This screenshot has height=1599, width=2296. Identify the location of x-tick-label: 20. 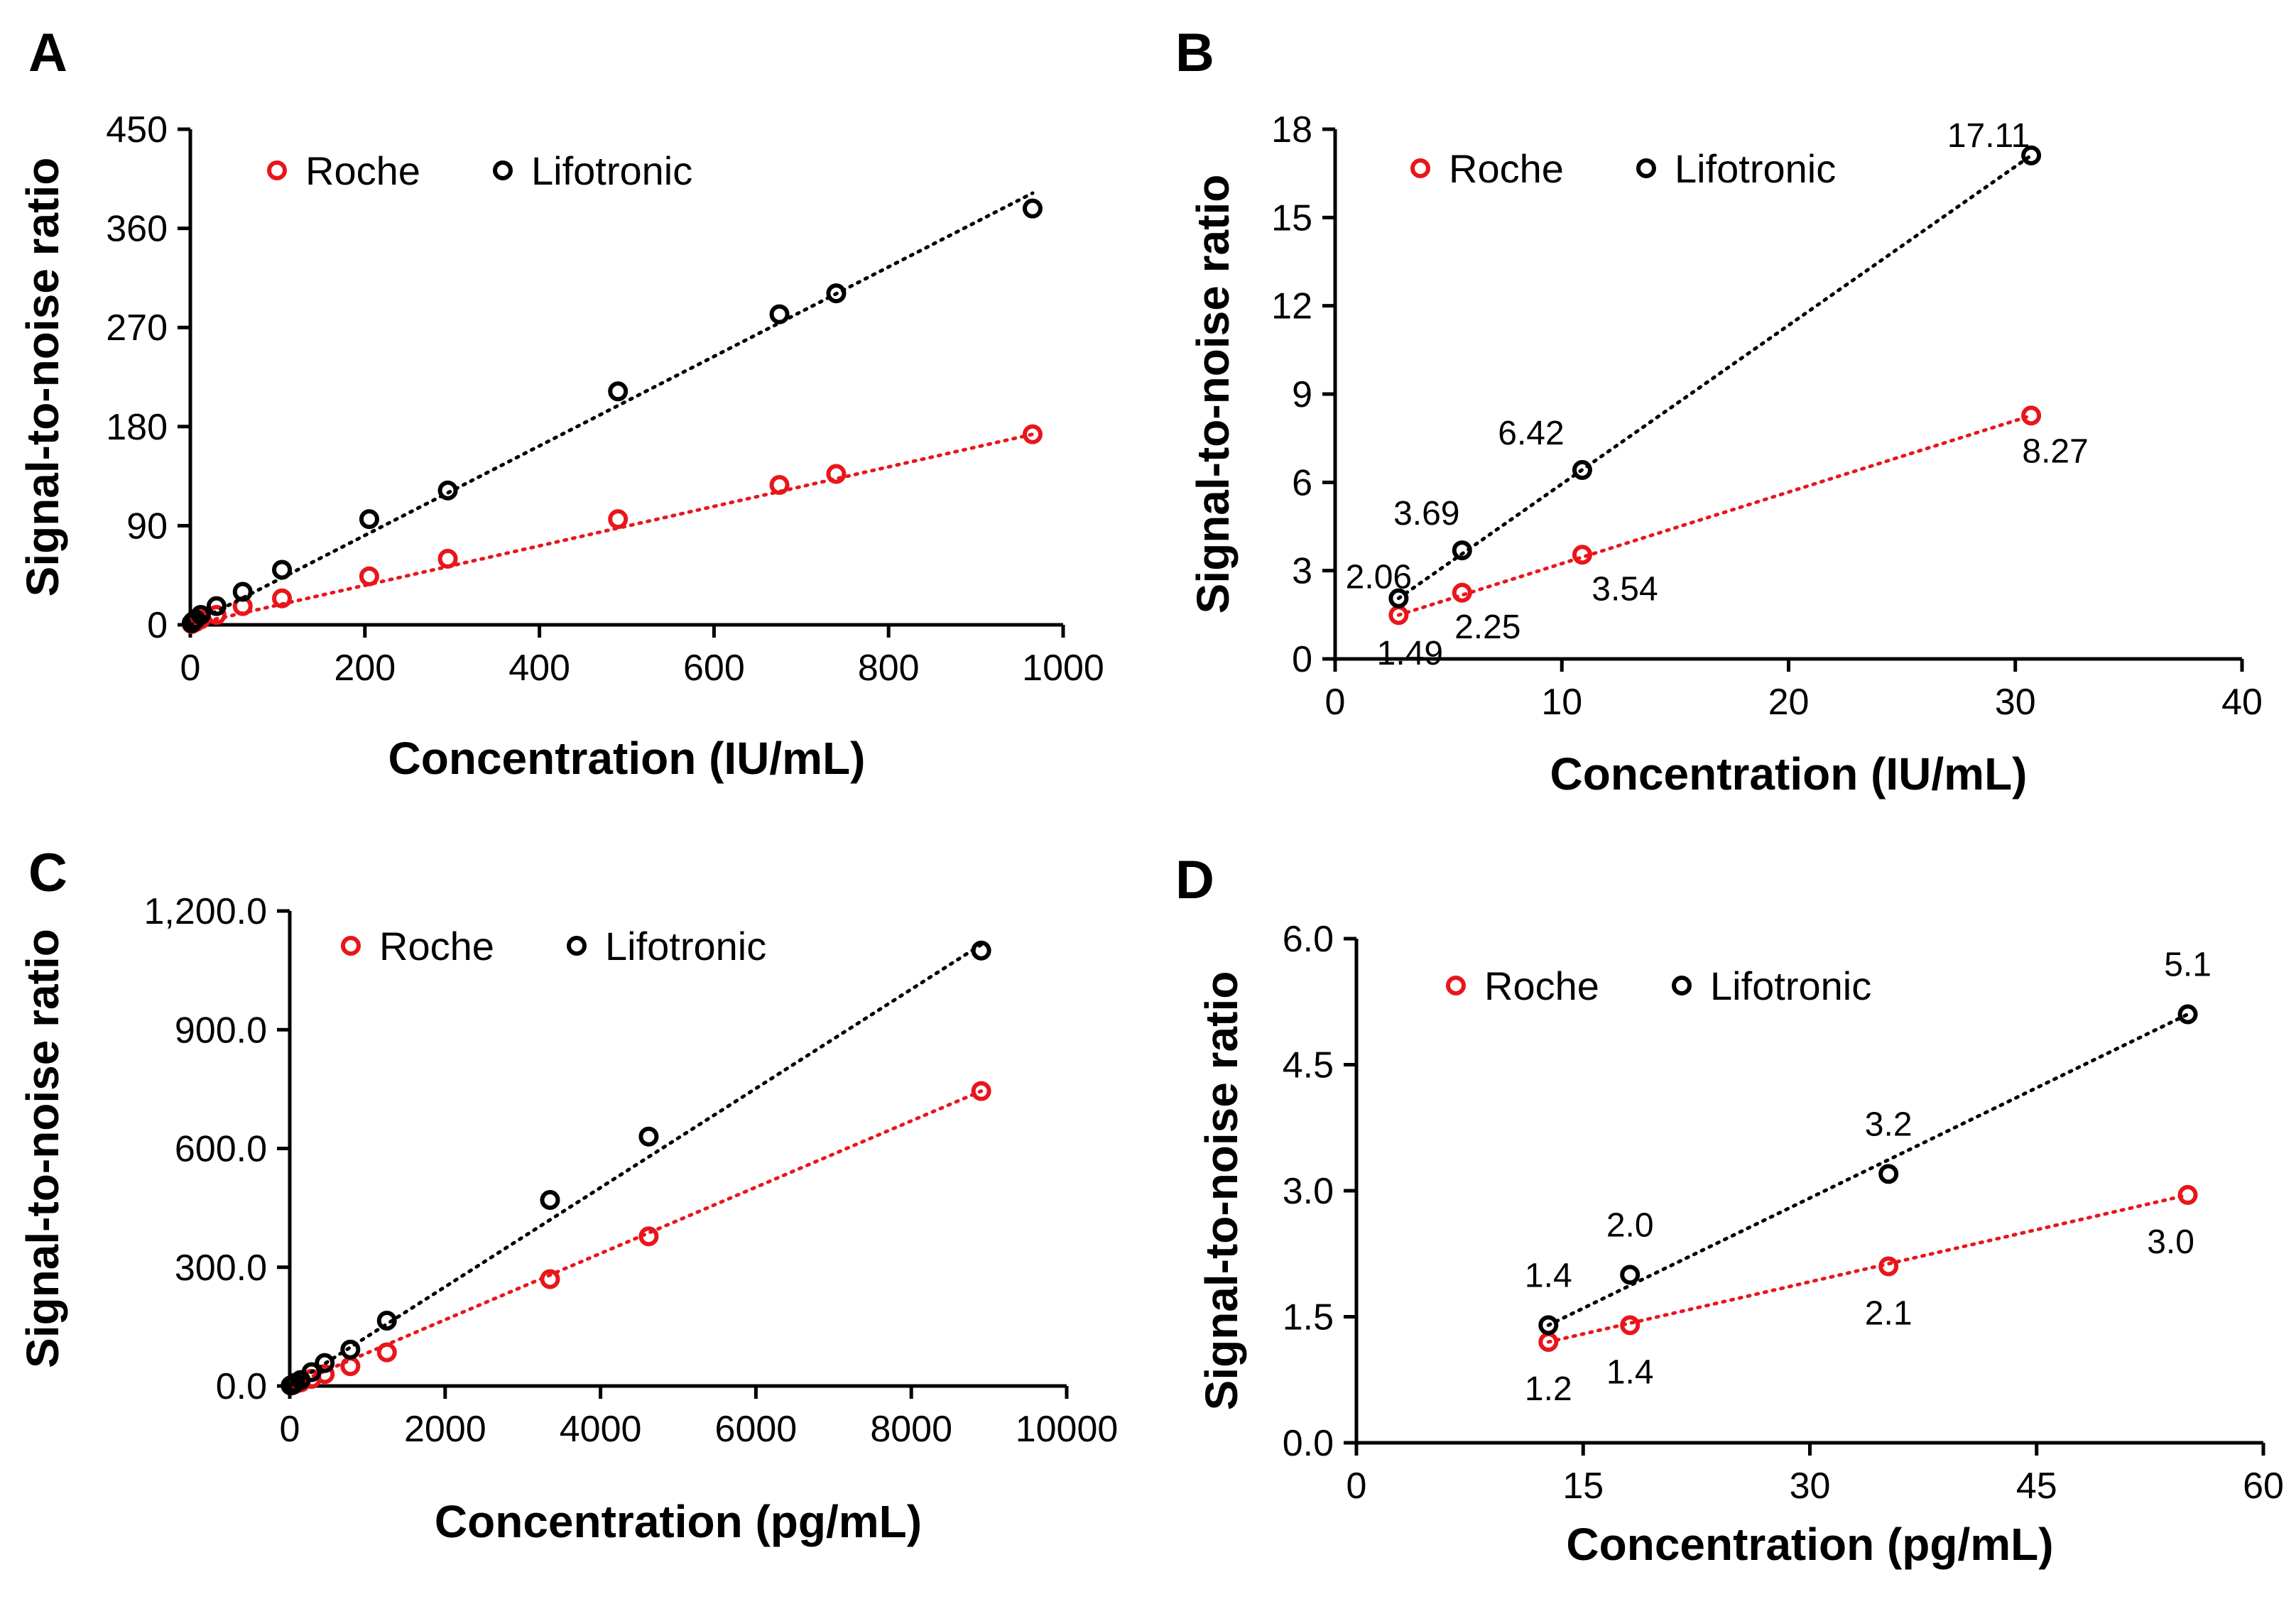
(1789, 703).